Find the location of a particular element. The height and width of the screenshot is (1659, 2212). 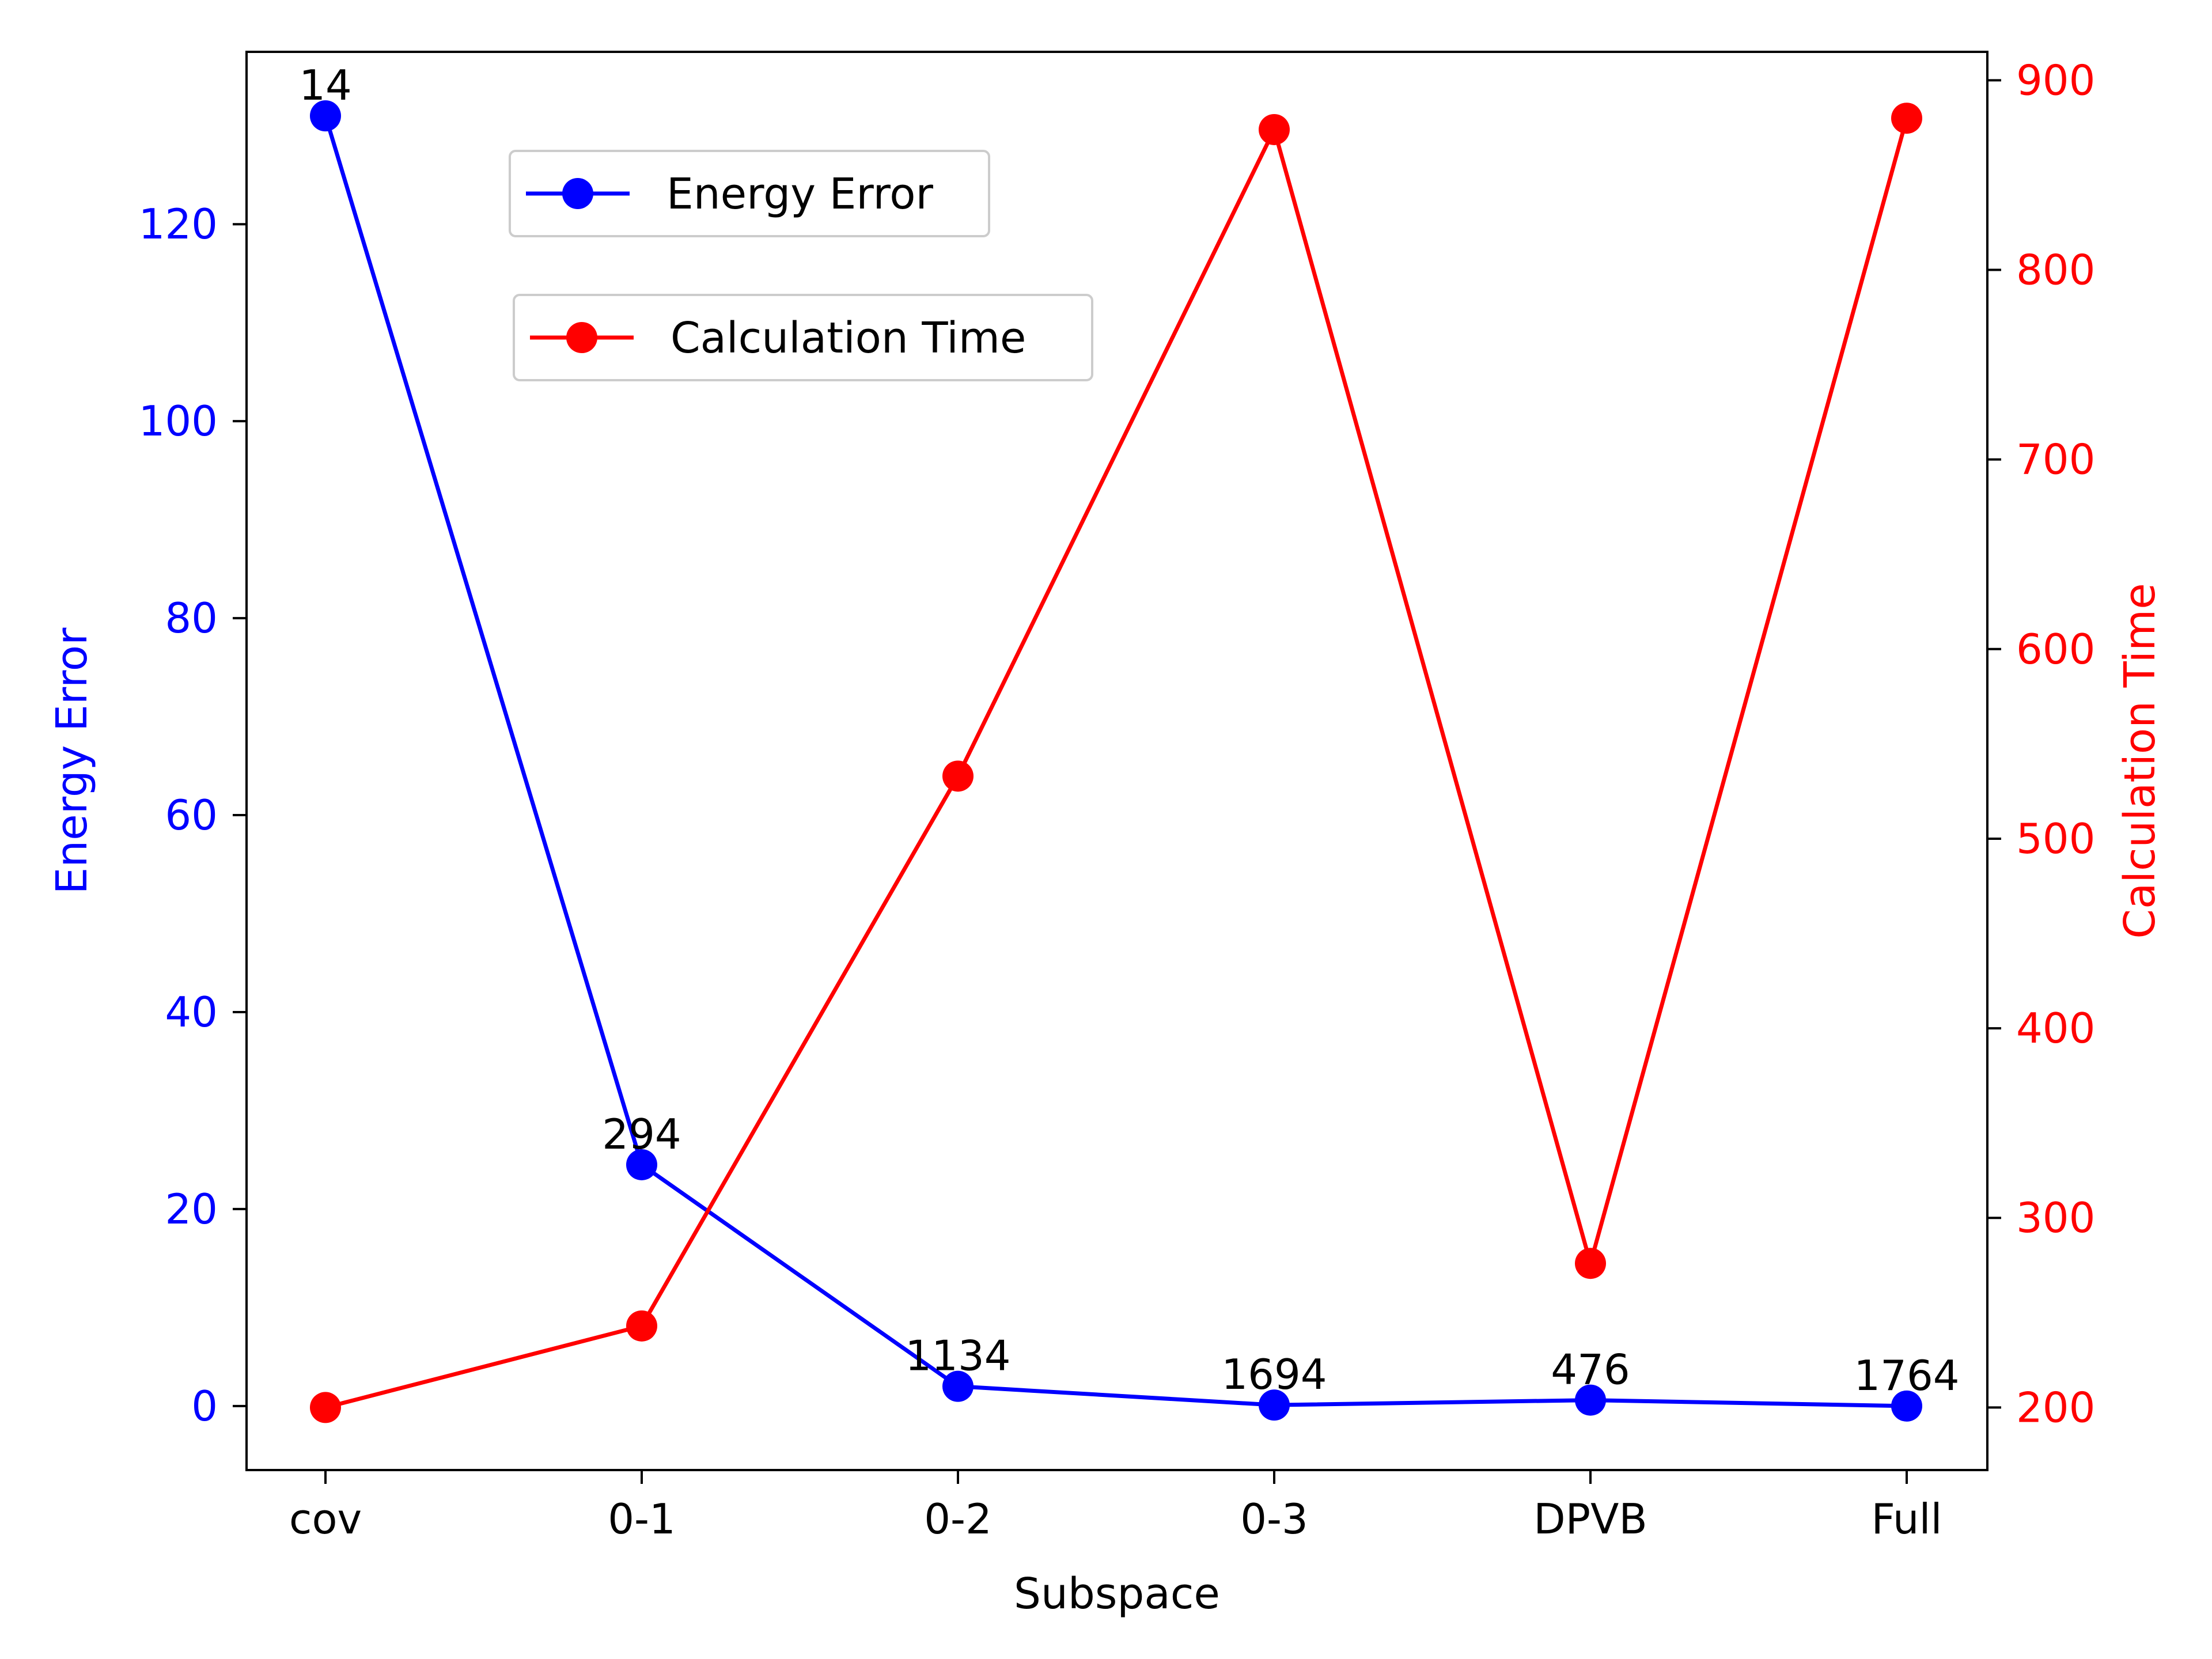

x-tick-label-0-2: 0-2 is located at coordinates (958, 1519).